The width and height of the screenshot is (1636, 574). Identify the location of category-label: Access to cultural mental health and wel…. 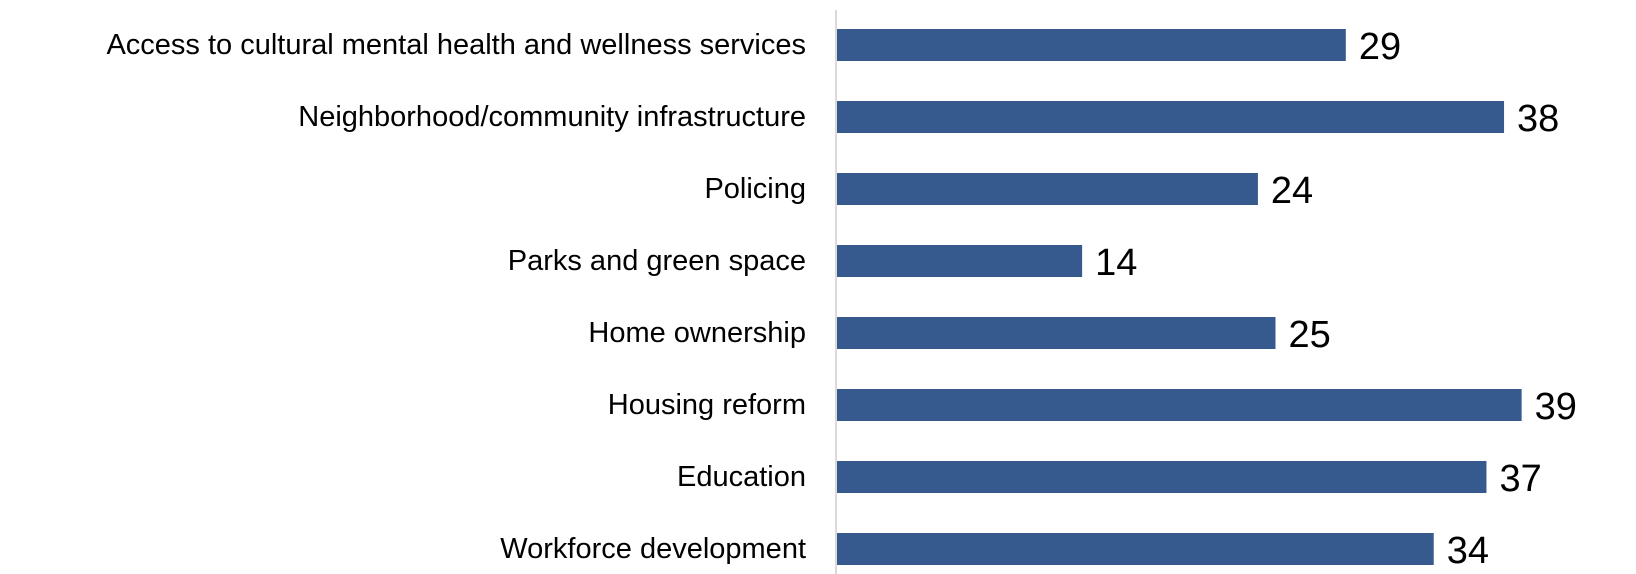
(456, 45).